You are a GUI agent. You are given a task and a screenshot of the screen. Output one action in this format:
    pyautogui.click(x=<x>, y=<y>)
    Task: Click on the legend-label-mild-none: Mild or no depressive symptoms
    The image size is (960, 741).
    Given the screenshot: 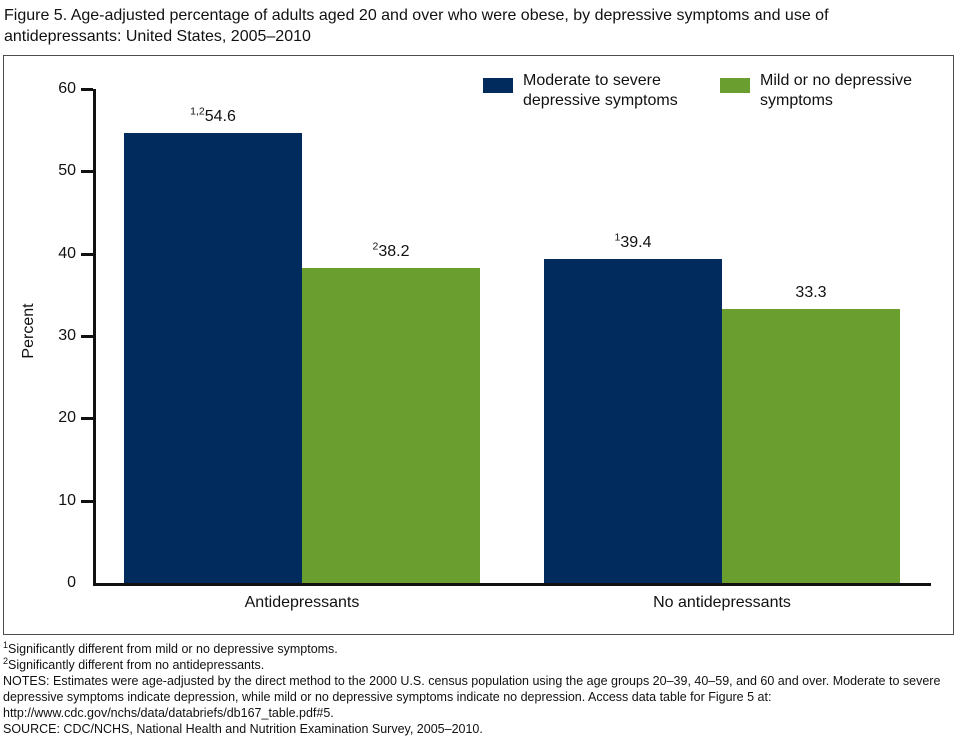 What is the action you would take?
    pyautogui.click(x=836, y=91)
    